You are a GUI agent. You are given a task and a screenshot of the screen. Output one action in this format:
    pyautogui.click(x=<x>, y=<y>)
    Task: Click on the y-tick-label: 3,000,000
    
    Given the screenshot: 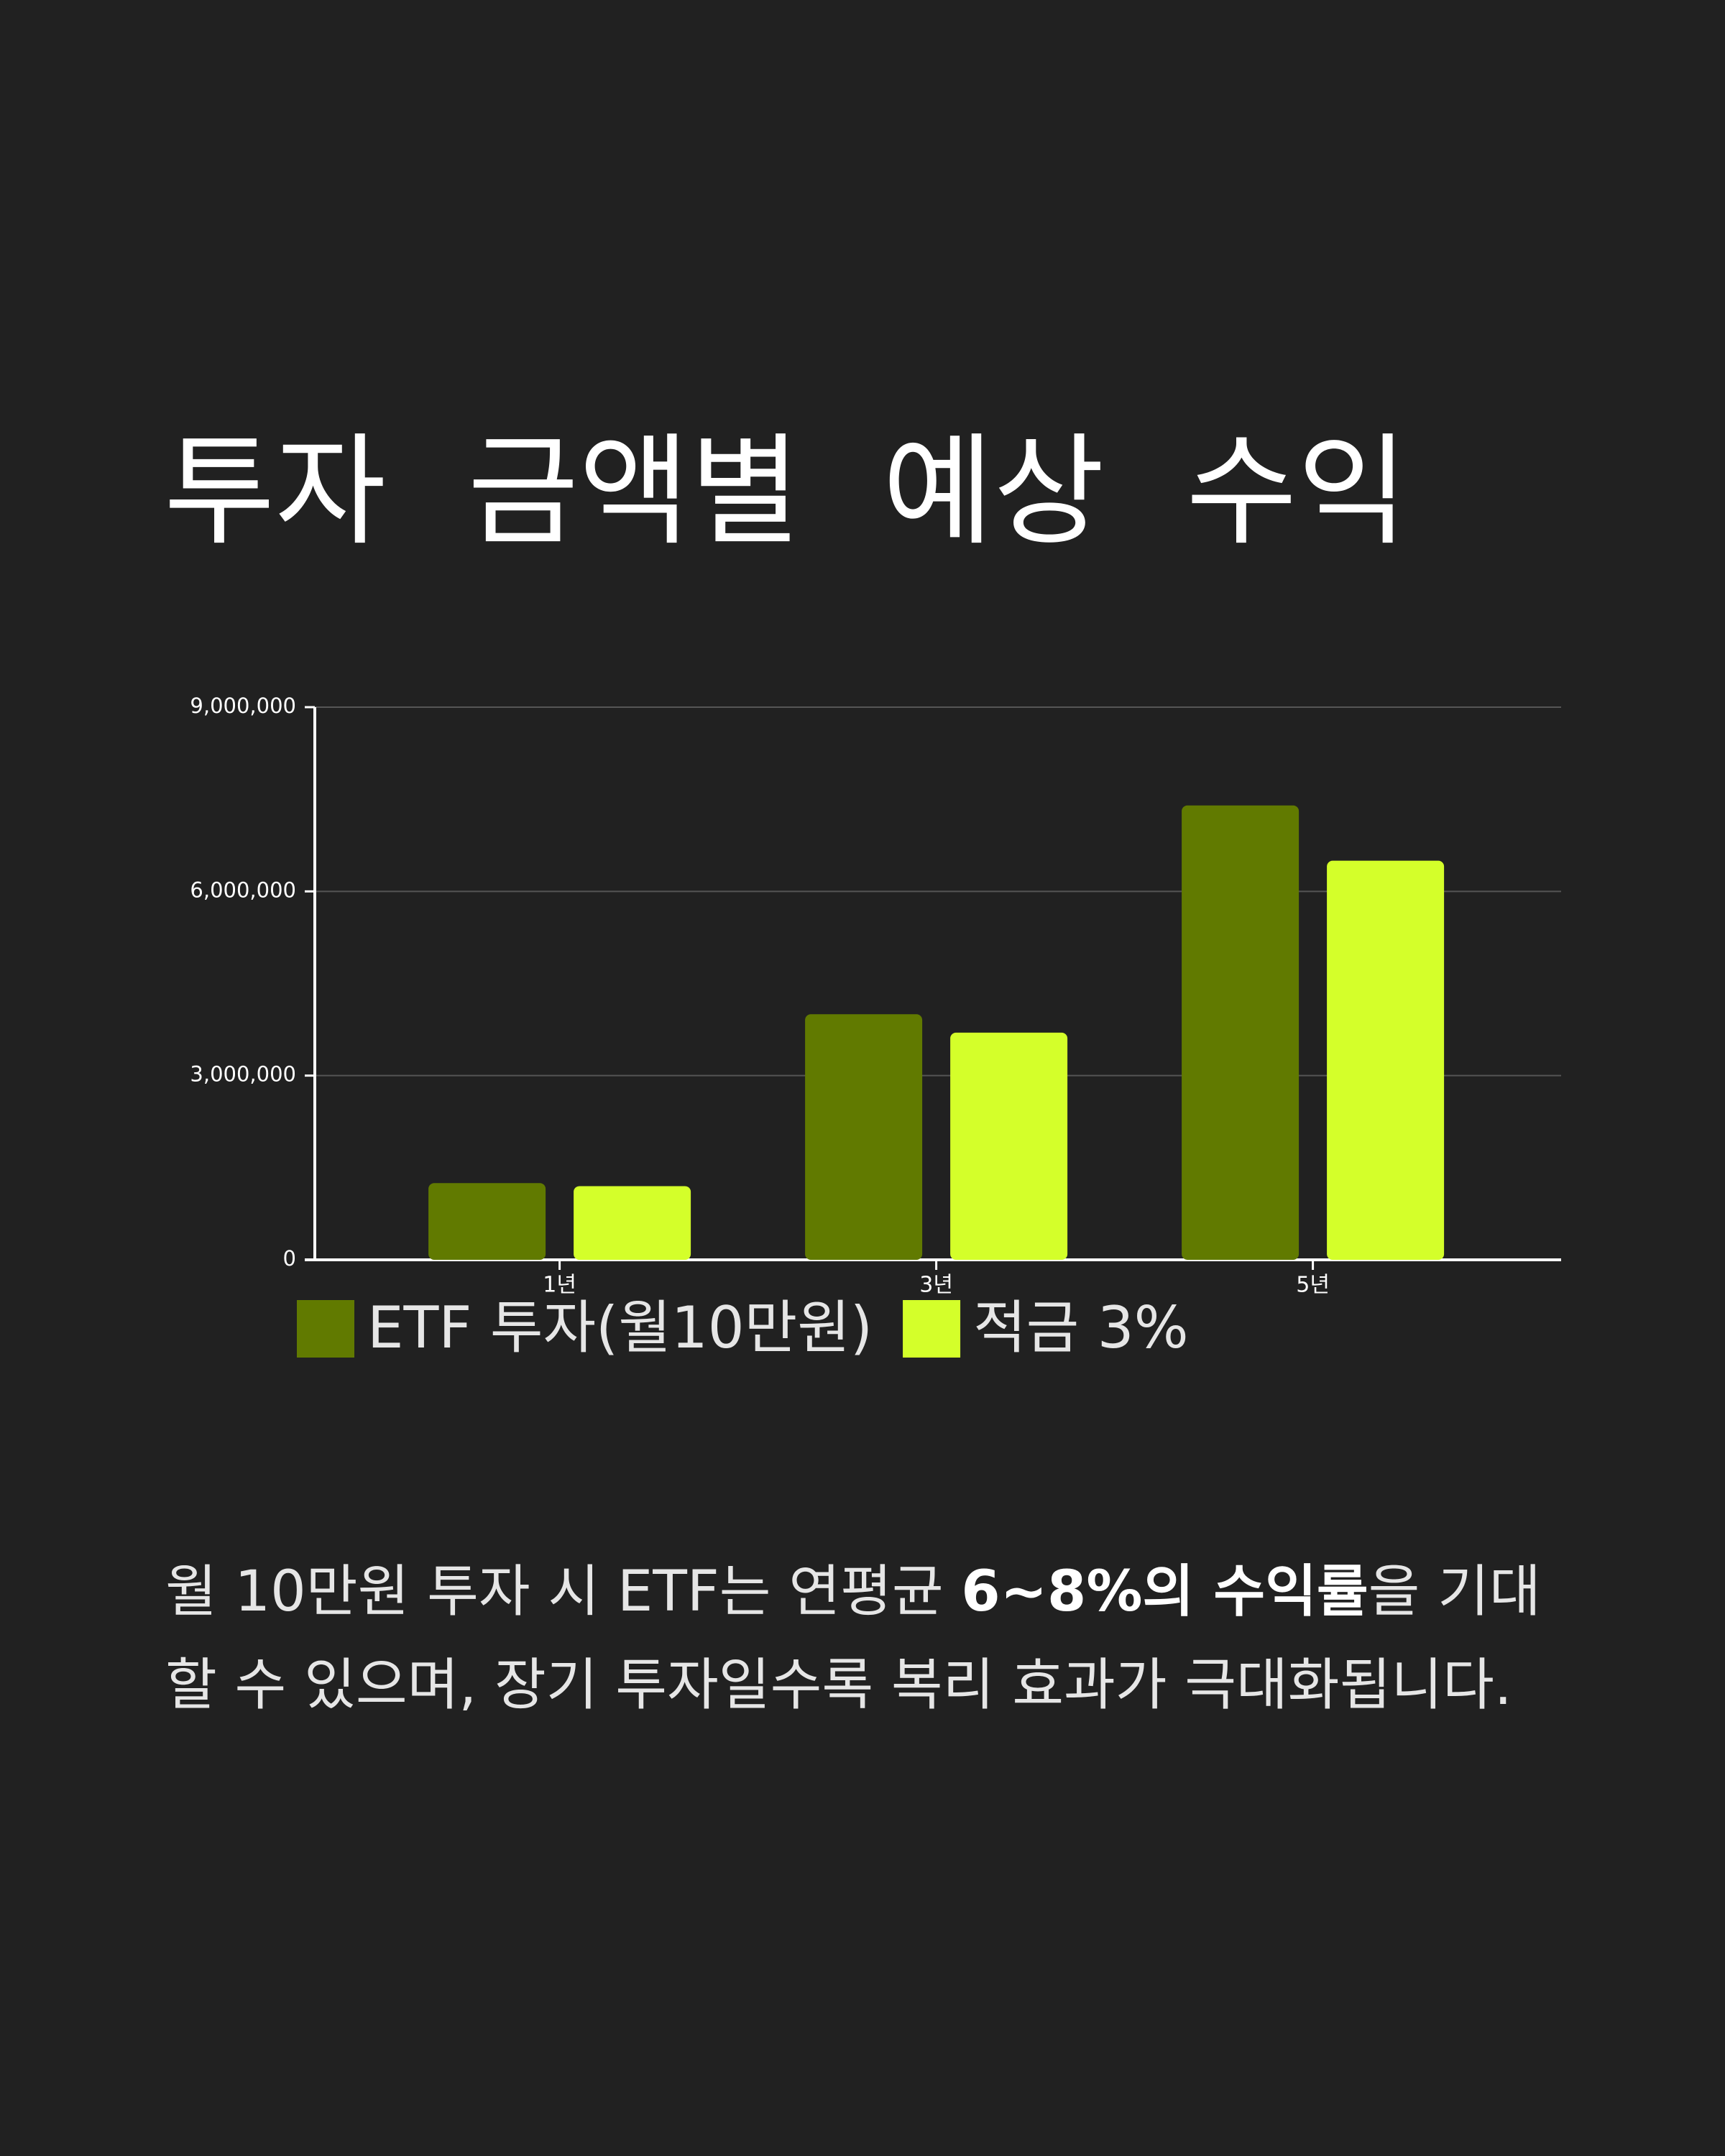 What is the action you would take?
    pyautogui.click(x=243, y=1074)
    